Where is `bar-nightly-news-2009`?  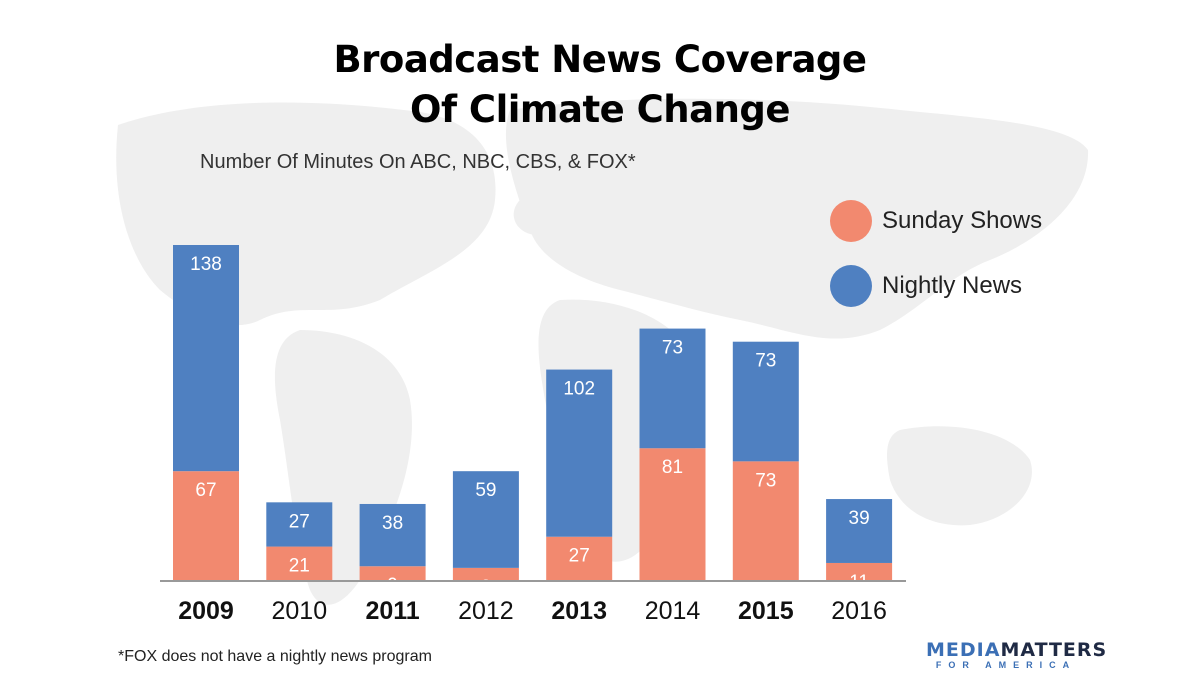
bar-nightly-news-2009 is located at coordinates (206, 358).